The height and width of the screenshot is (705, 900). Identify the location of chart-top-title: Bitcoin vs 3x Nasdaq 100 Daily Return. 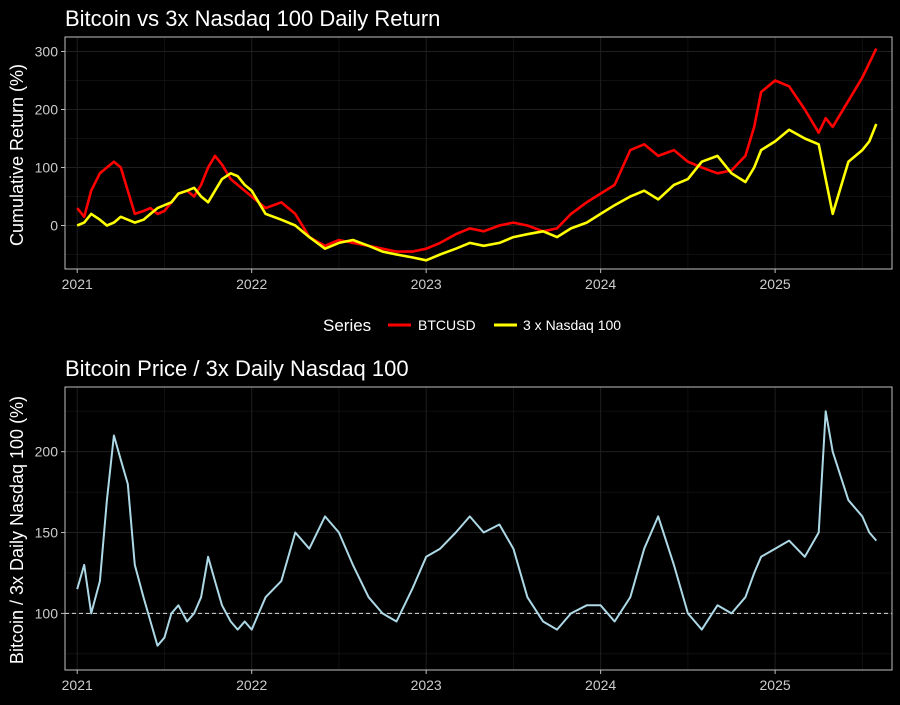
(252, 18).